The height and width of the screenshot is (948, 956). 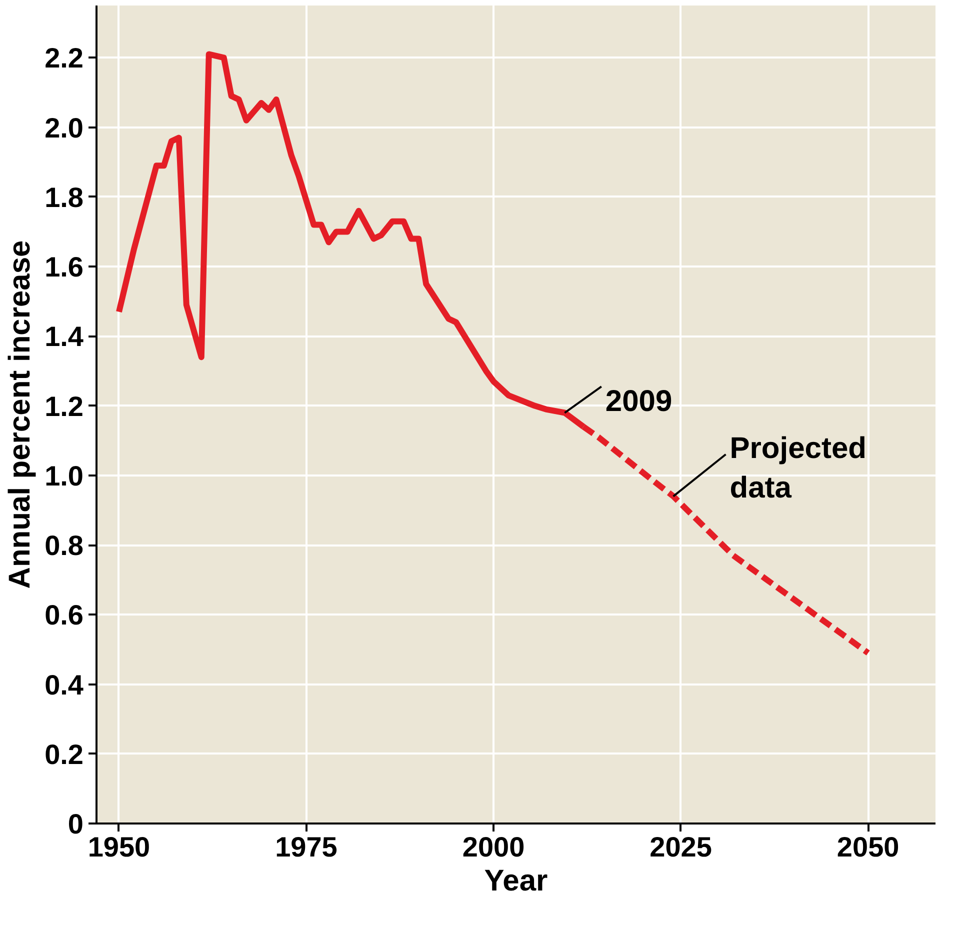 What do you see at coordinates (64, 128) in the screenshot?
I see `y-tick-label: 2.0` at bounding box center [64, 128].